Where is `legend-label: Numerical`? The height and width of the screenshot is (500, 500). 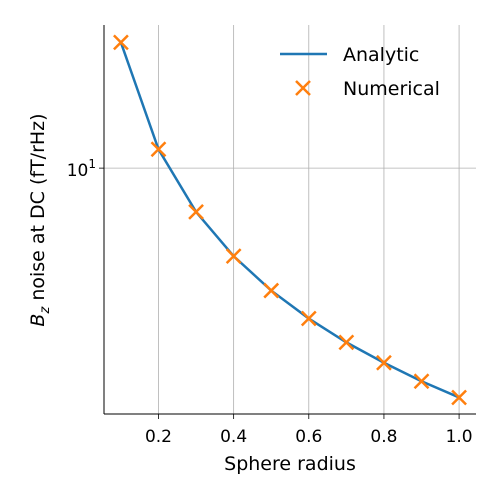
legend-label: Numerical is located at coordinates (391, 89).